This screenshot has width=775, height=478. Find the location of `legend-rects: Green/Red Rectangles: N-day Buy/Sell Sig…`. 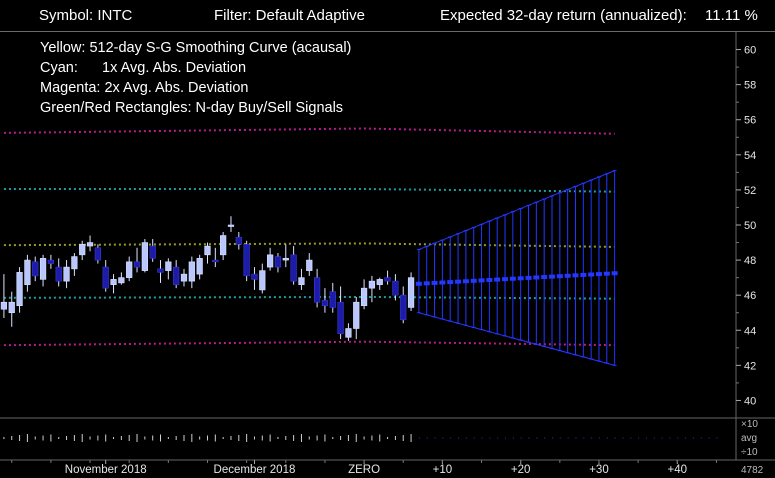

legend-rects: Green/Red Rectangles: N-day Buy/Sell Sig… is located at coordinates (192, 108).